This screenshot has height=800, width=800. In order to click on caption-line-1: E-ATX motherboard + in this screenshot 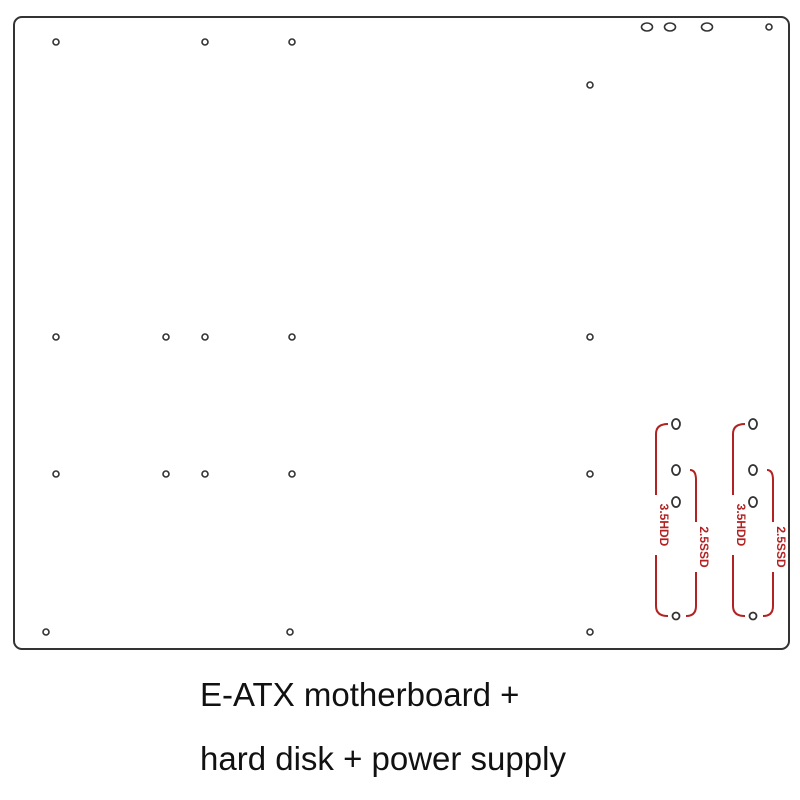, I will do `click(360, 694)`.